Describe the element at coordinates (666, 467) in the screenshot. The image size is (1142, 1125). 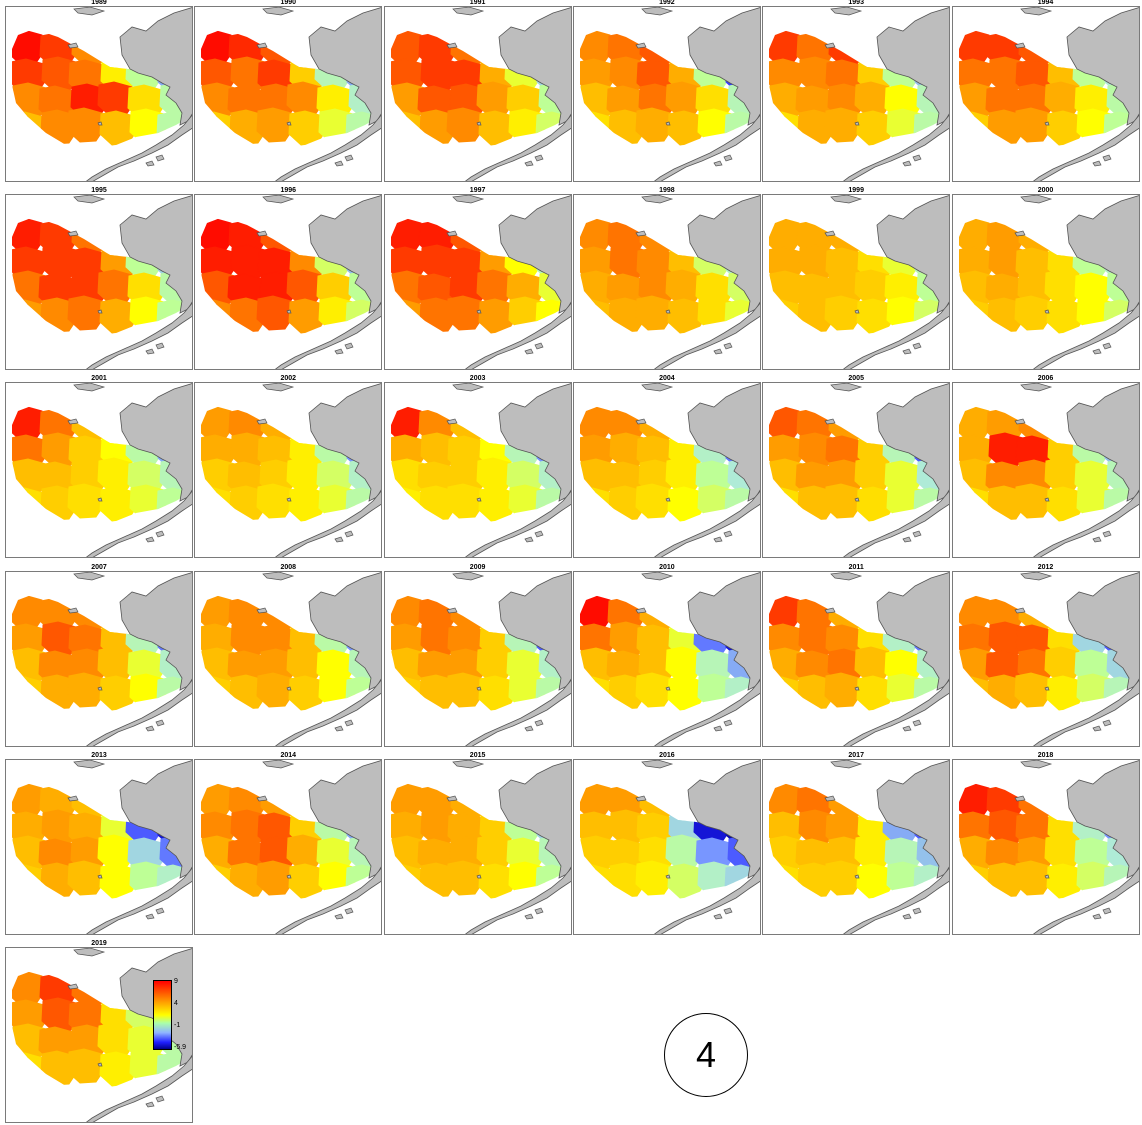
I see `map-panel-2004: 2004` at that location.